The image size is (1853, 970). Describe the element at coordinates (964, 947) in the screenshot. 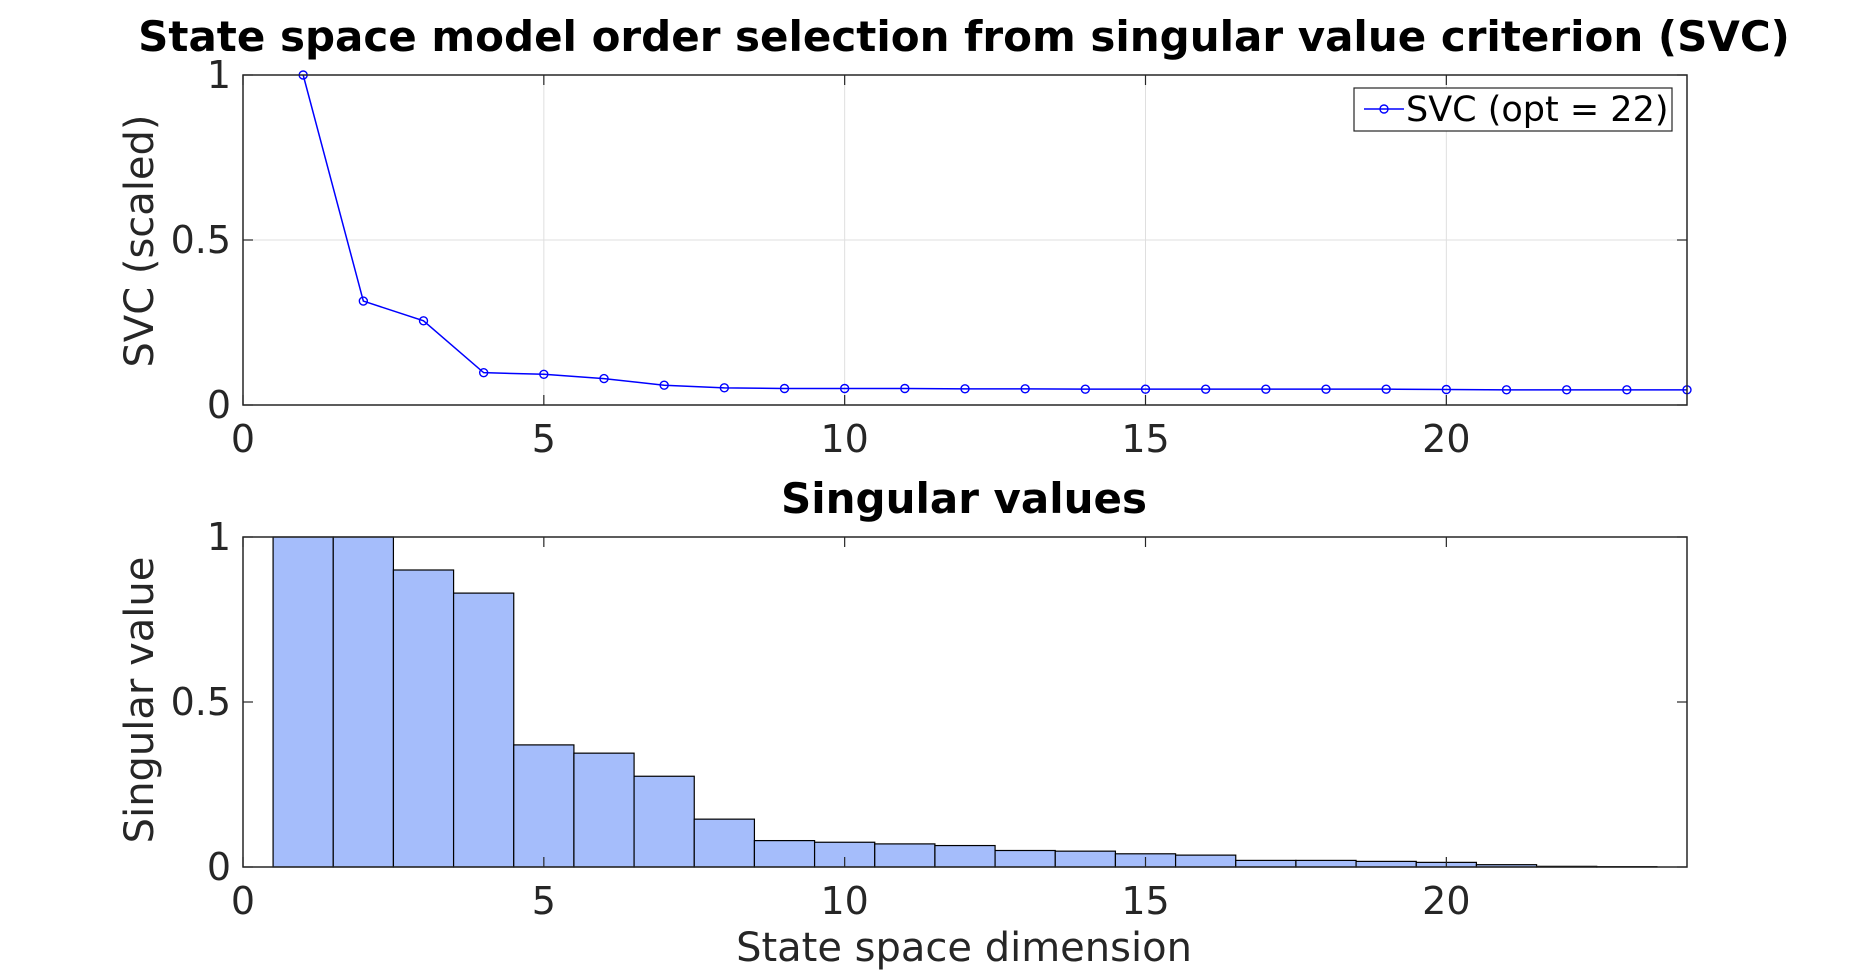

I see `singular-values-x-axis-label: State space dimension` at that location.